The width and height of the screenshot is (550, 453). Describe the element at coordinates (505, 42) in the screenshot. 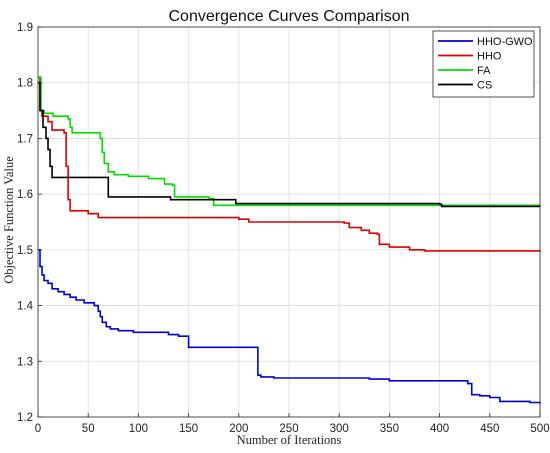

I see `legend-label-hho-gwo: HHO-GWO` at that location.